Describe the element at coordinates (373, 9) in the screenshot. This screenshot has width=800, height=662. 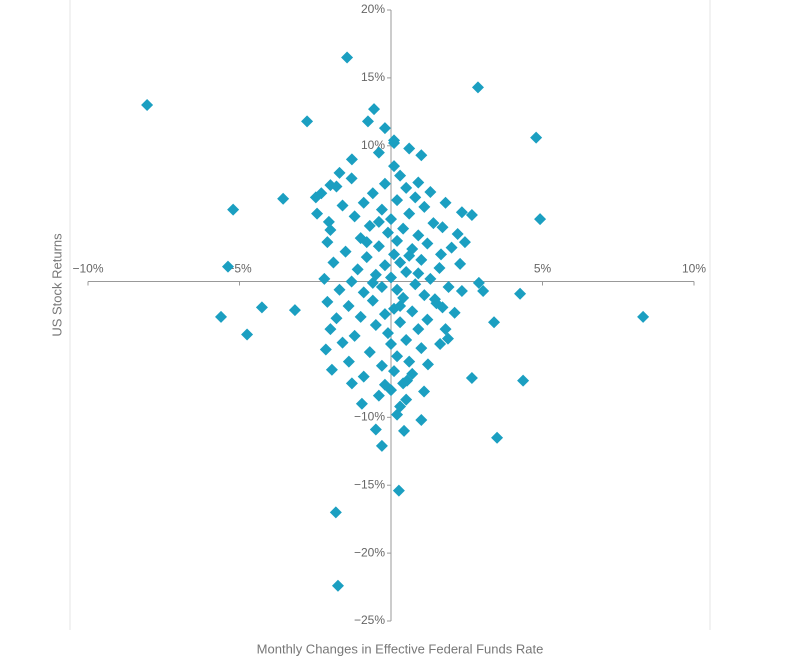
I see `y-tick-label: 20%` at that location.